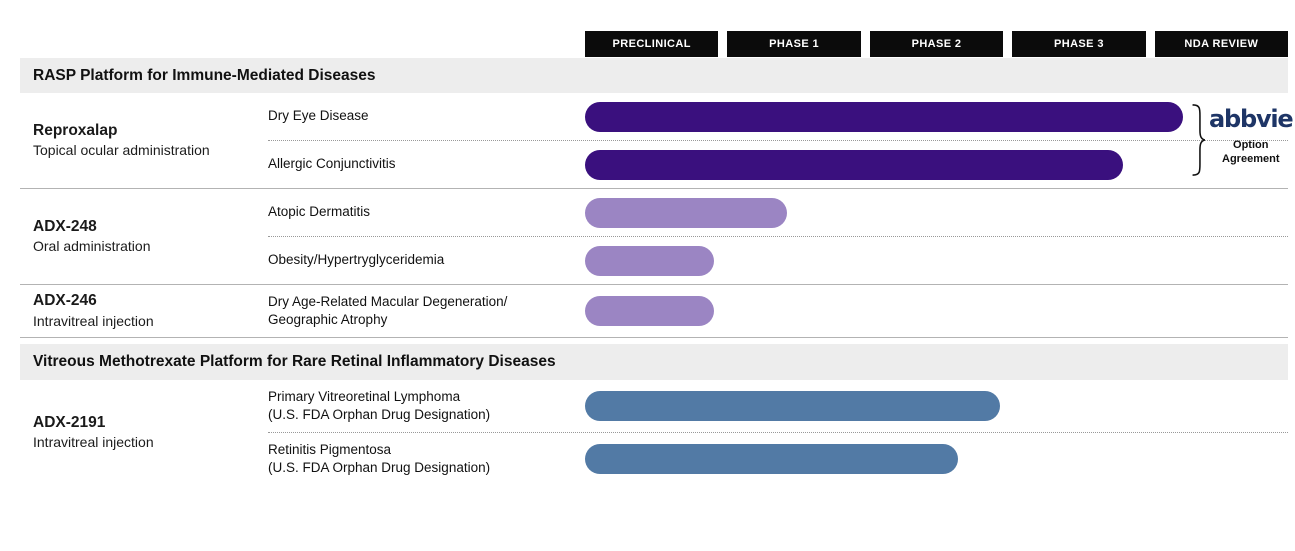 Image resolution: width=1295 pixels, height=551 pixels. What do you see at coordinates (792, 406) in the screenshot?
I see `progress-bar-primary-vitreoretinal-lymphoma` at bounding box center [792, 406].